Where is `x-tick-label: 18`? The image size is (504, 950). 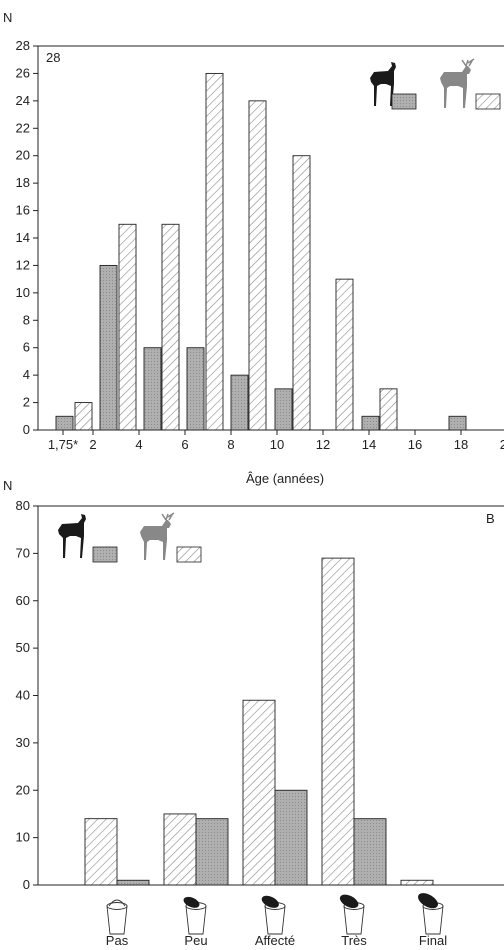 x-tick-label: 18 is located at coordinates (461, 444).